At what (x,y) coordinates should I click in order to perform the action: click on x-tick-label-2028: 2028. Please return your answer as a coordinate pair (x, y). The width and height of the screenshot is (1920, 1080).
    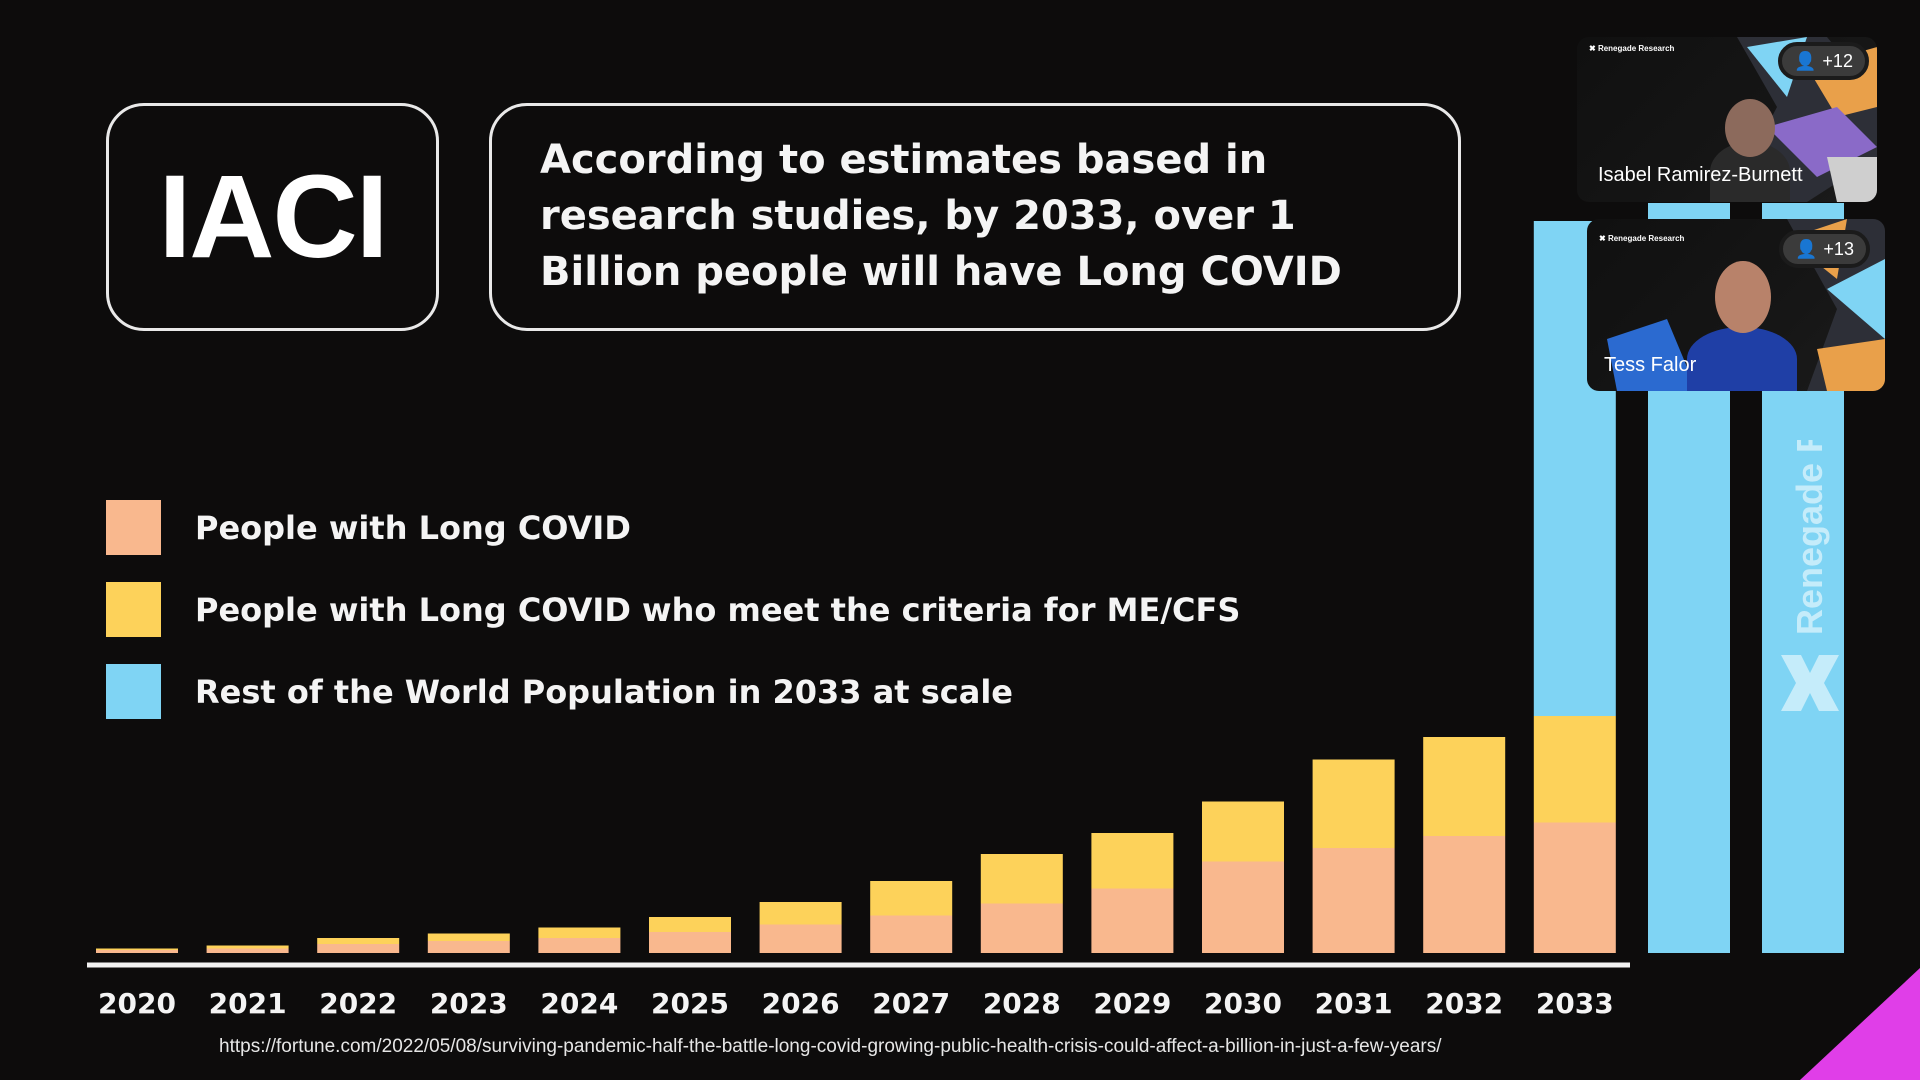
    Looking at the image, I should click on (1022, 1003).